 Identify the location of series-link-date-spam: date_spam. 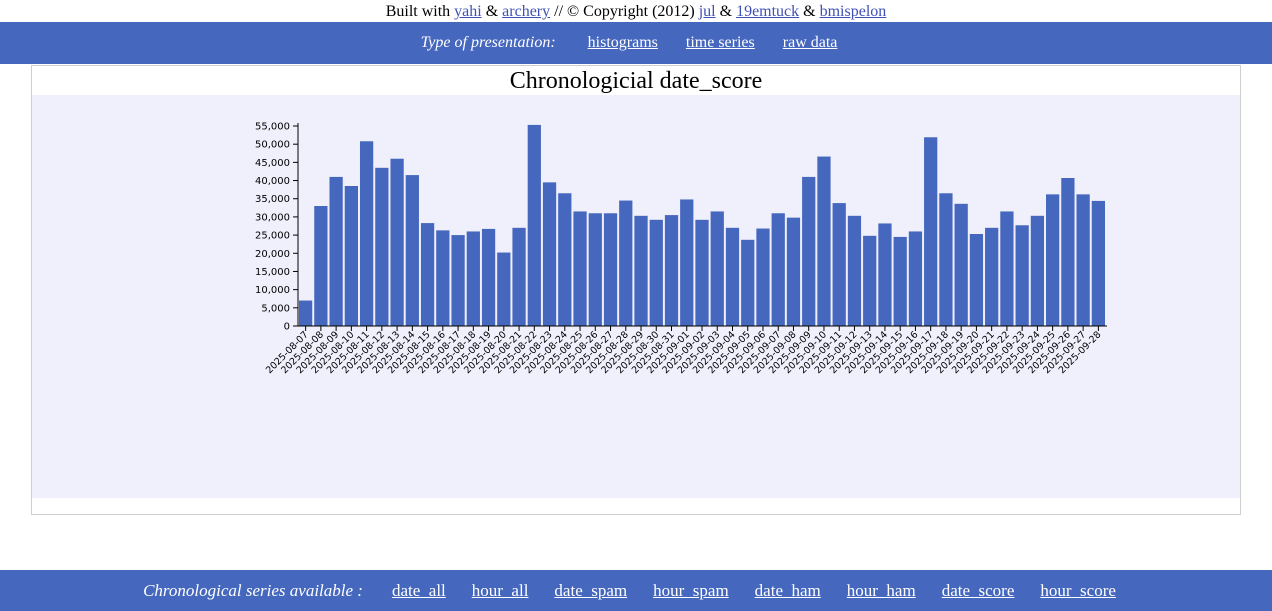
(591, 590).